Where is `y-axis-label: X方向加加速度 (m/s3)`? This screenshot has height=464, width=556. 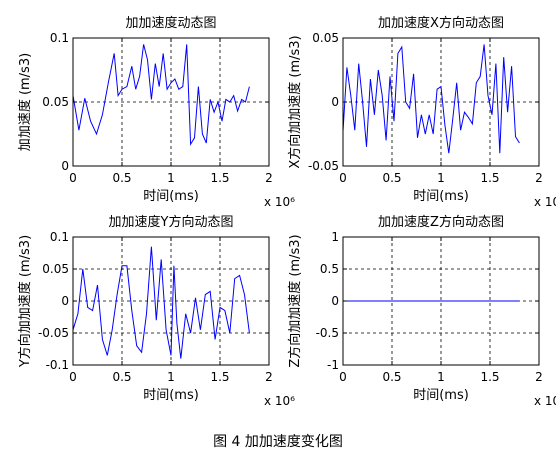 y-axis-label: X方向加加速度 (m/s3) is located at coordinates (295, 101).